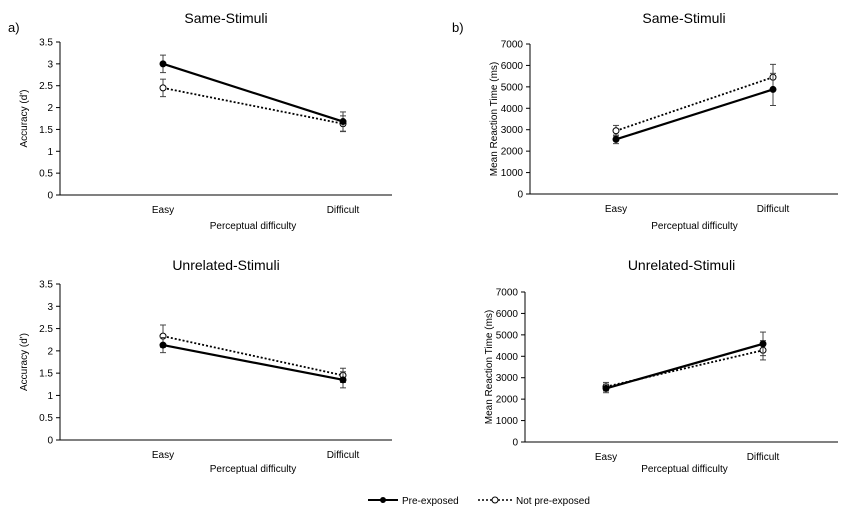 The height and width of the screenshot is (513, 853). I want to click on chart-3-y-tick-label: 1, so click(50, 396).